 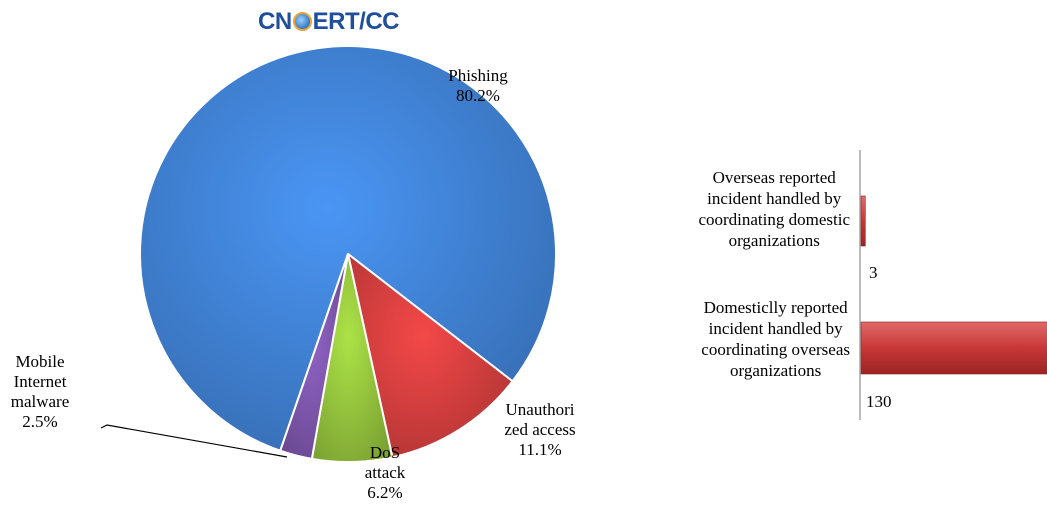 I want to click on pie-label-dos-attack: DoS attack 6.2%, so click(x=385, y=473).